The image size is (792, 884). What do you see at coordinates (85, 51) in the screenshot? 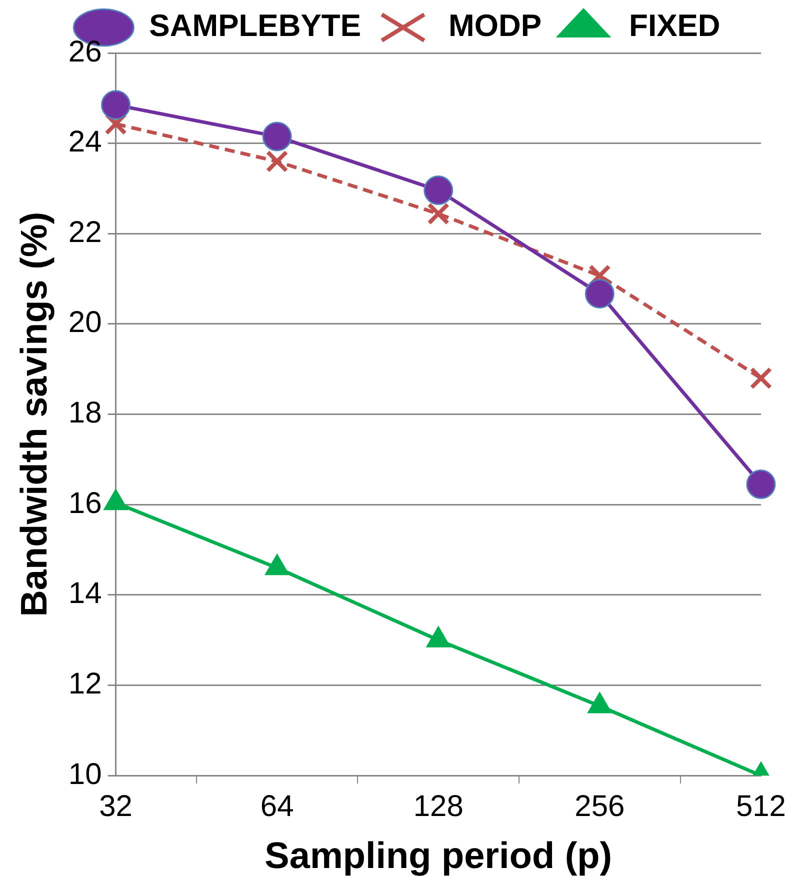
I see `y-tick-label: 26` at bounding box center [85, 51].